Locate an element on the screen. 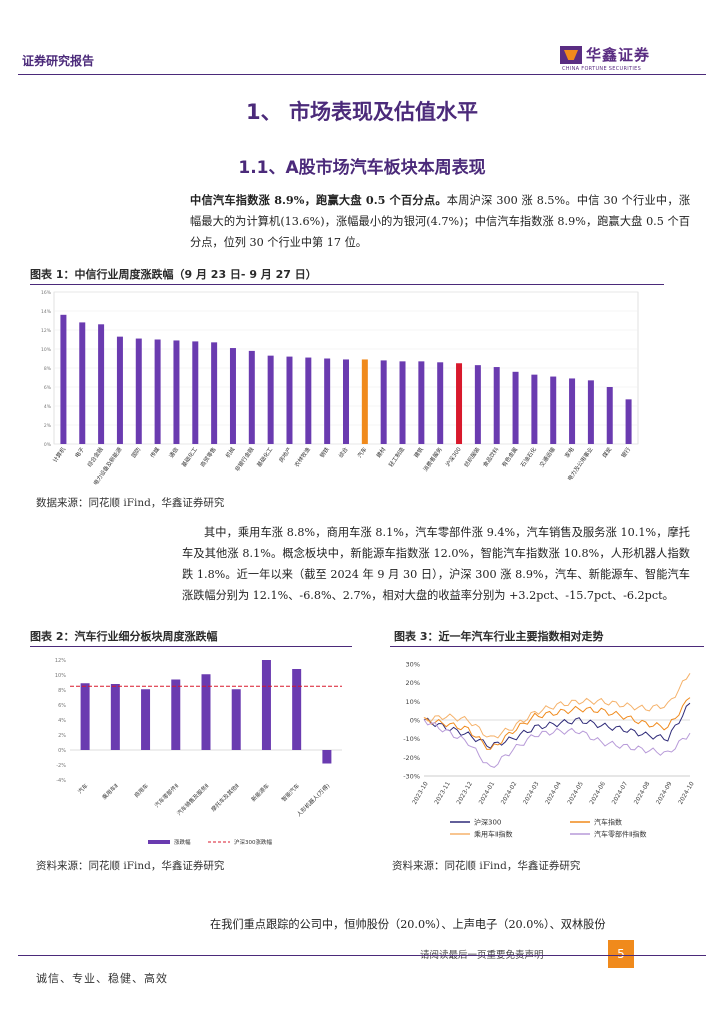 This screenshot has height=1024, width=724. report-type-label: 证券研究报告 is located at coordinates (58, 61).